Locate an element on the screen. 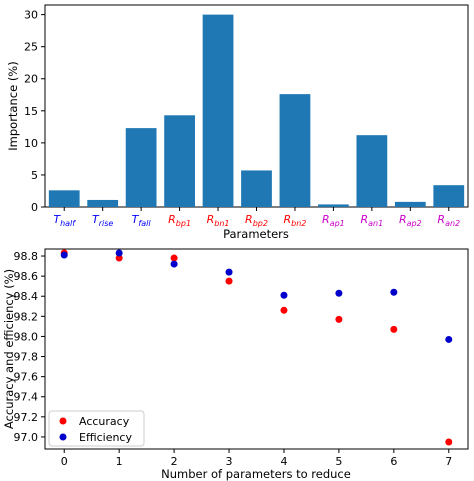  bottom-x-ticks: 0 1 2 3 4 5 6 7 is located at coordinates (256, 458).